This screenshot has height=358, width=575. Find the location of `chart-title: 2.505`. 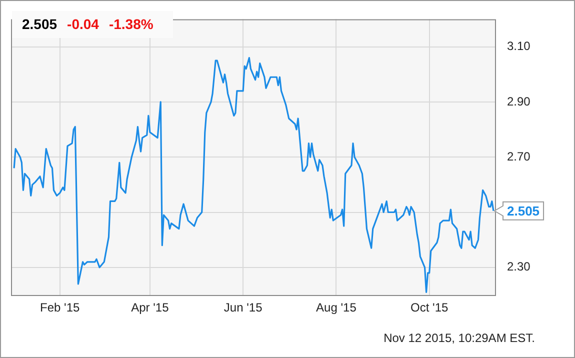

chart-title: 2.505 is located at coordinates (40, 24).